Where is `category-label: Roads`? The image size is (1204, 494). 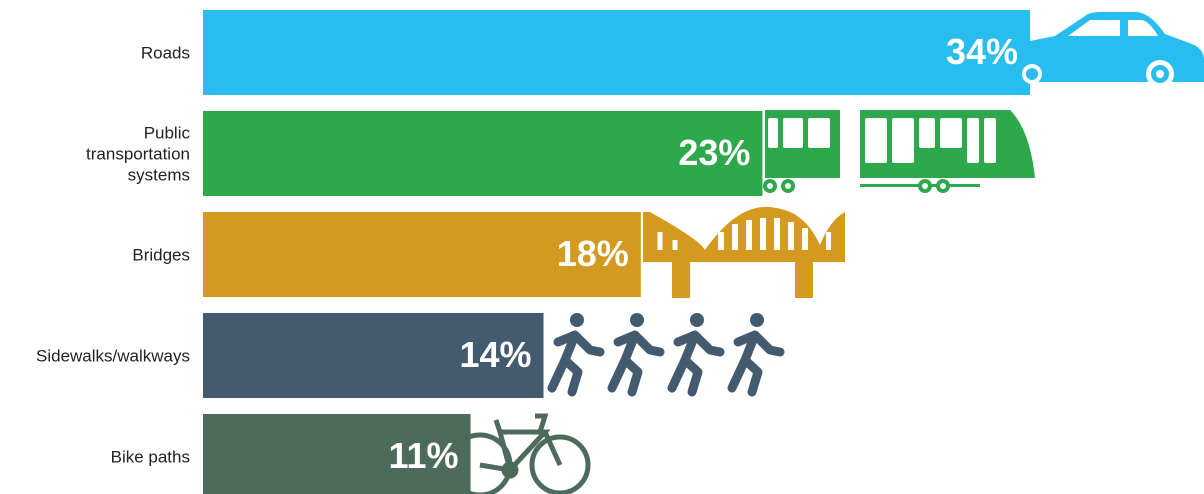 category-label: Roads is located at coordinates (165, 52).